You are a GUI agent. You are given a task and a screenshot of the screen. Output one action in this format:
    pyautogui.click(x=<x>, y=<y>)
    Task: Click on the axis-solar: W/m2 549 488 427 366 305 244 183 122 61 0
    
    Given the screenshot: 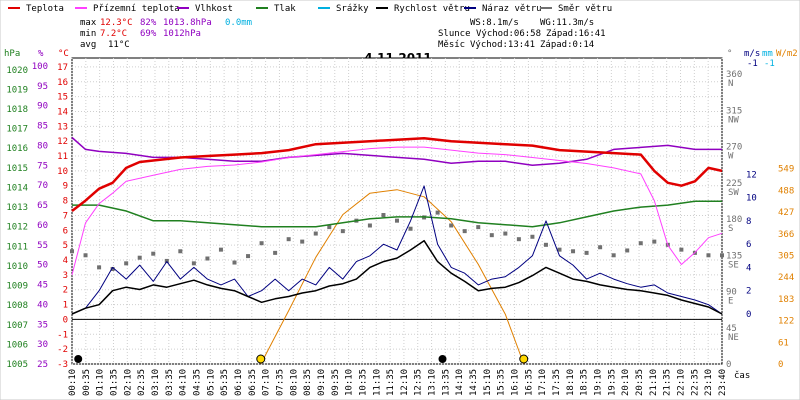 What is the action you would take?
    pyautogui.click(x=787, y=209)
    